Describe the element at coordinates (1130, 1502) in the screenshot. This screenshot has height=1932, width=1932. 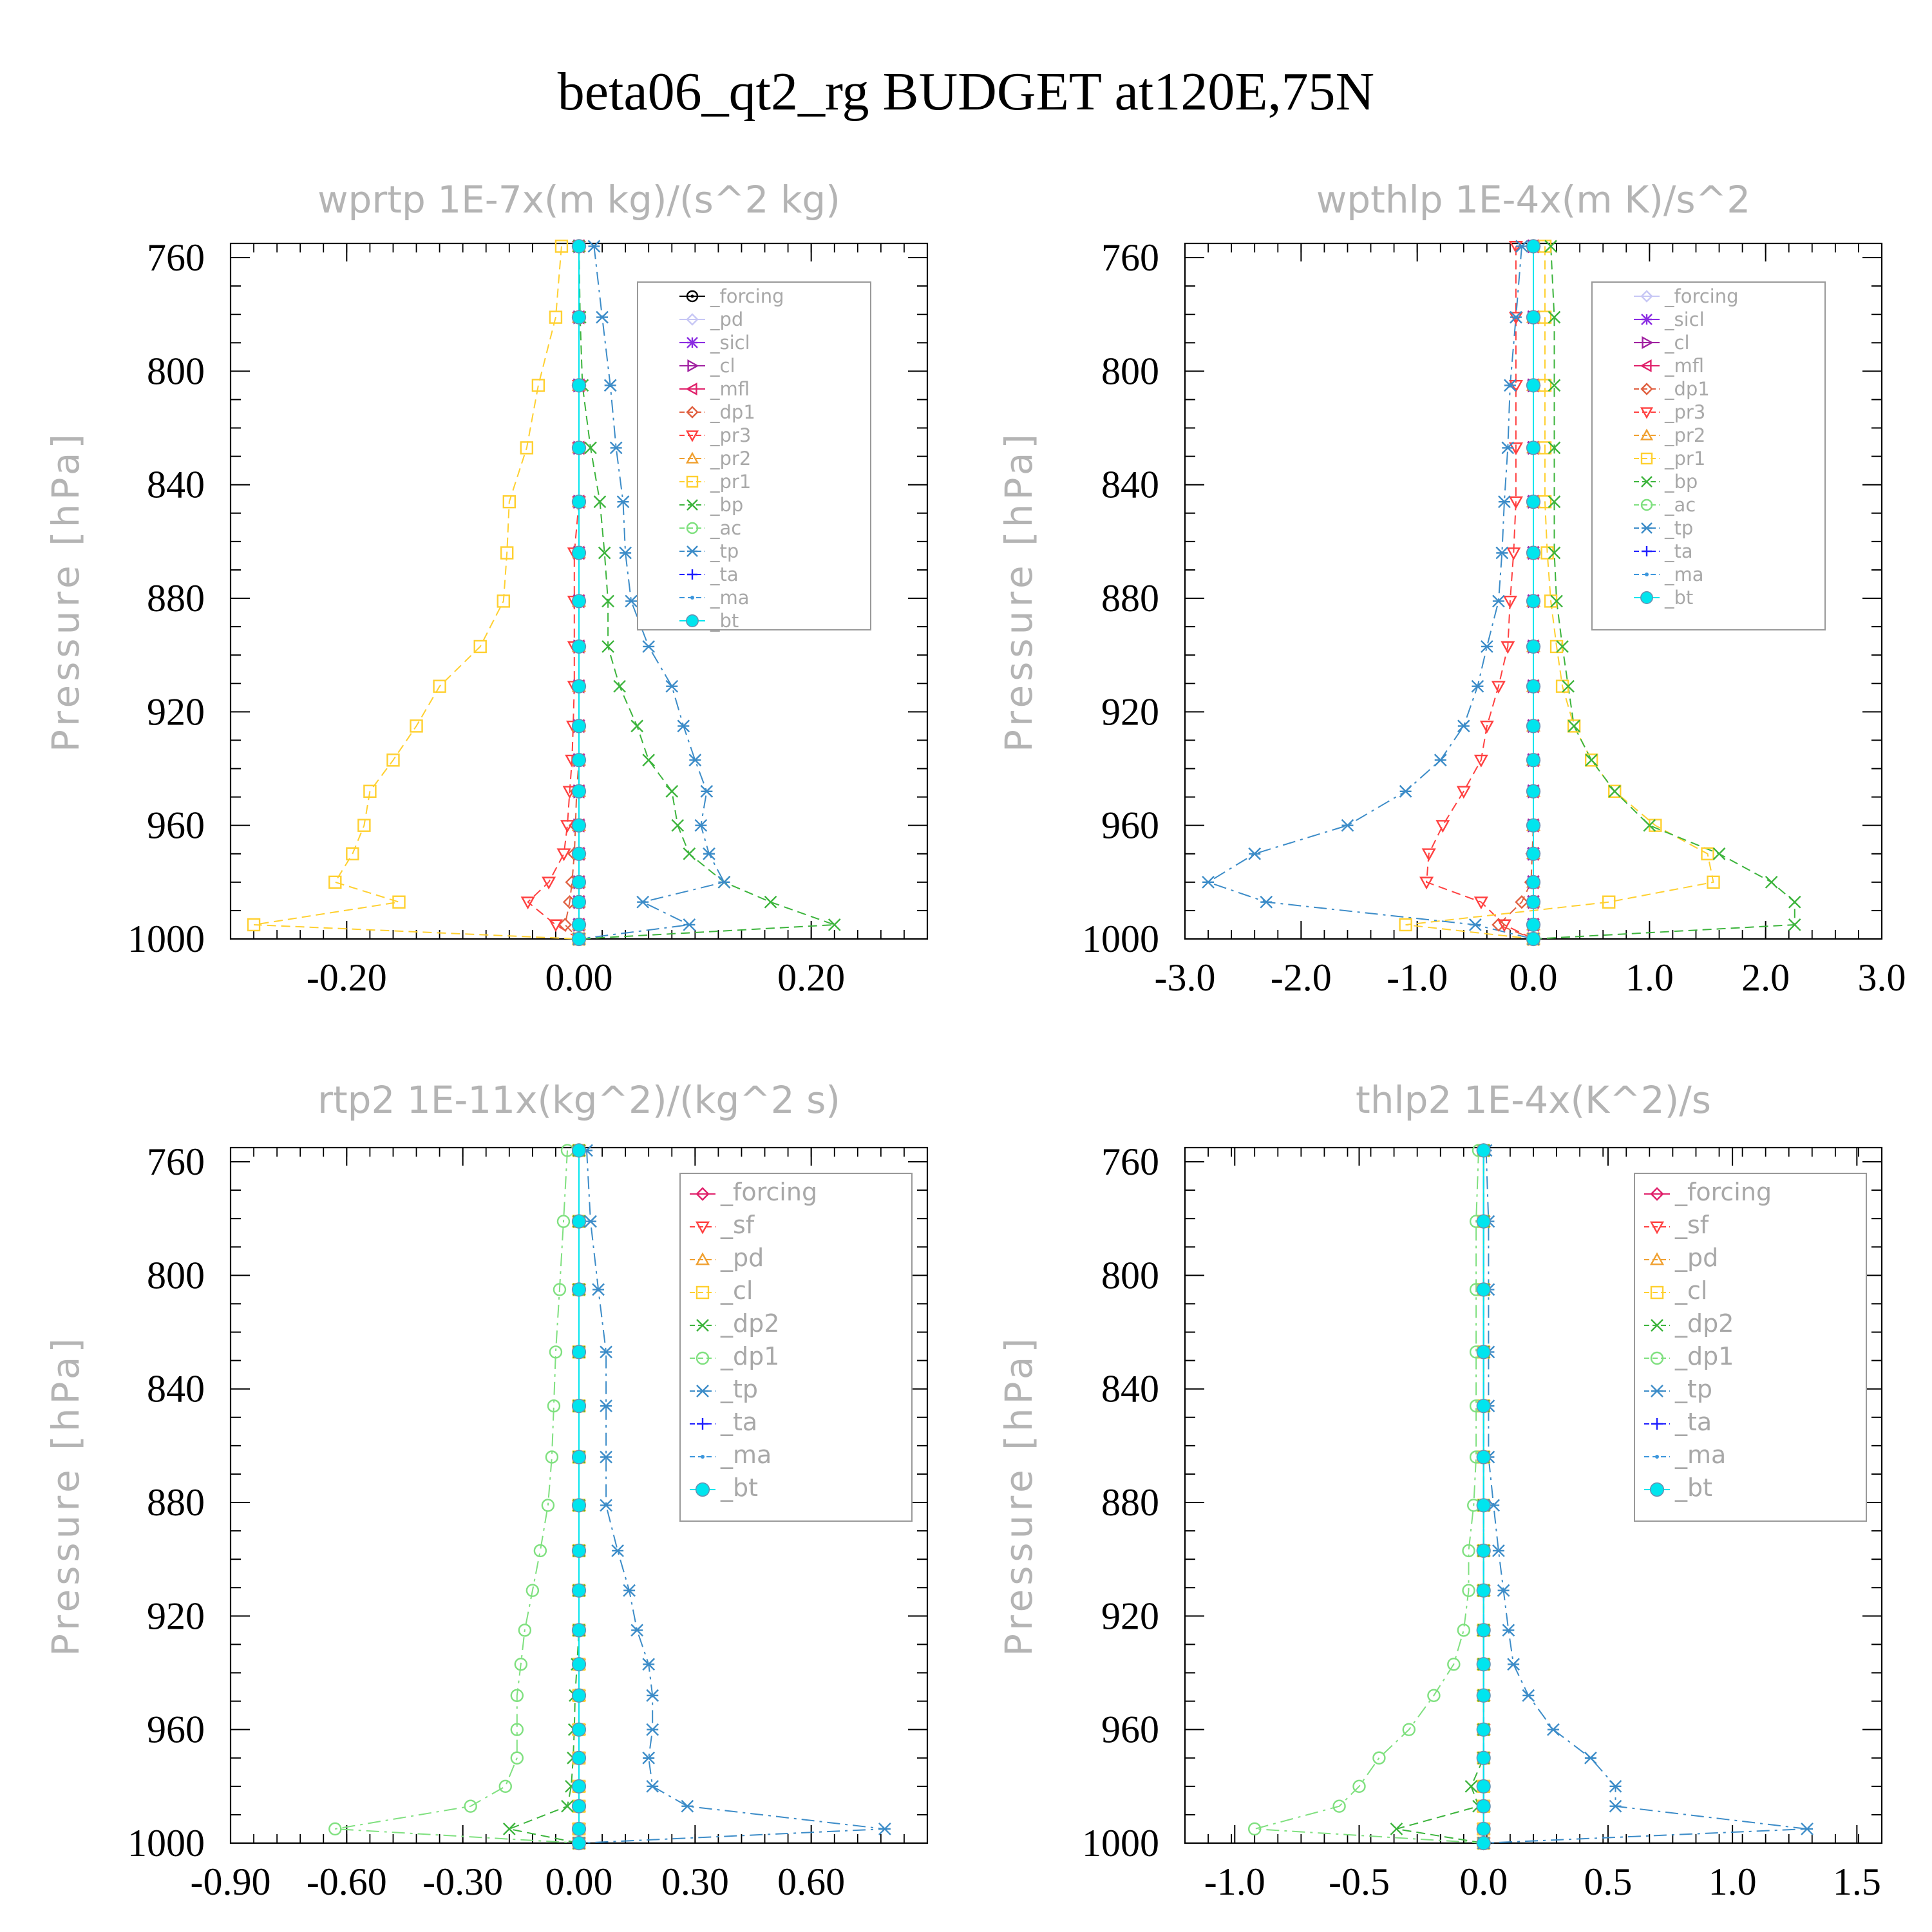
I see `y-tick-label: 880` at that location.